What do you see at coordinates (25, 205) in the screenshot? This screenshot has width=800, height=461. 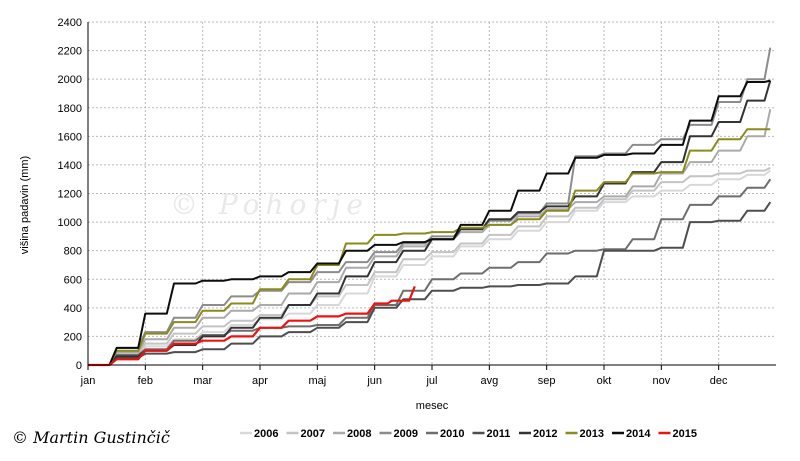 I see `y-axis-label: višina padavin (mm)` at bounding box center [25, 205].